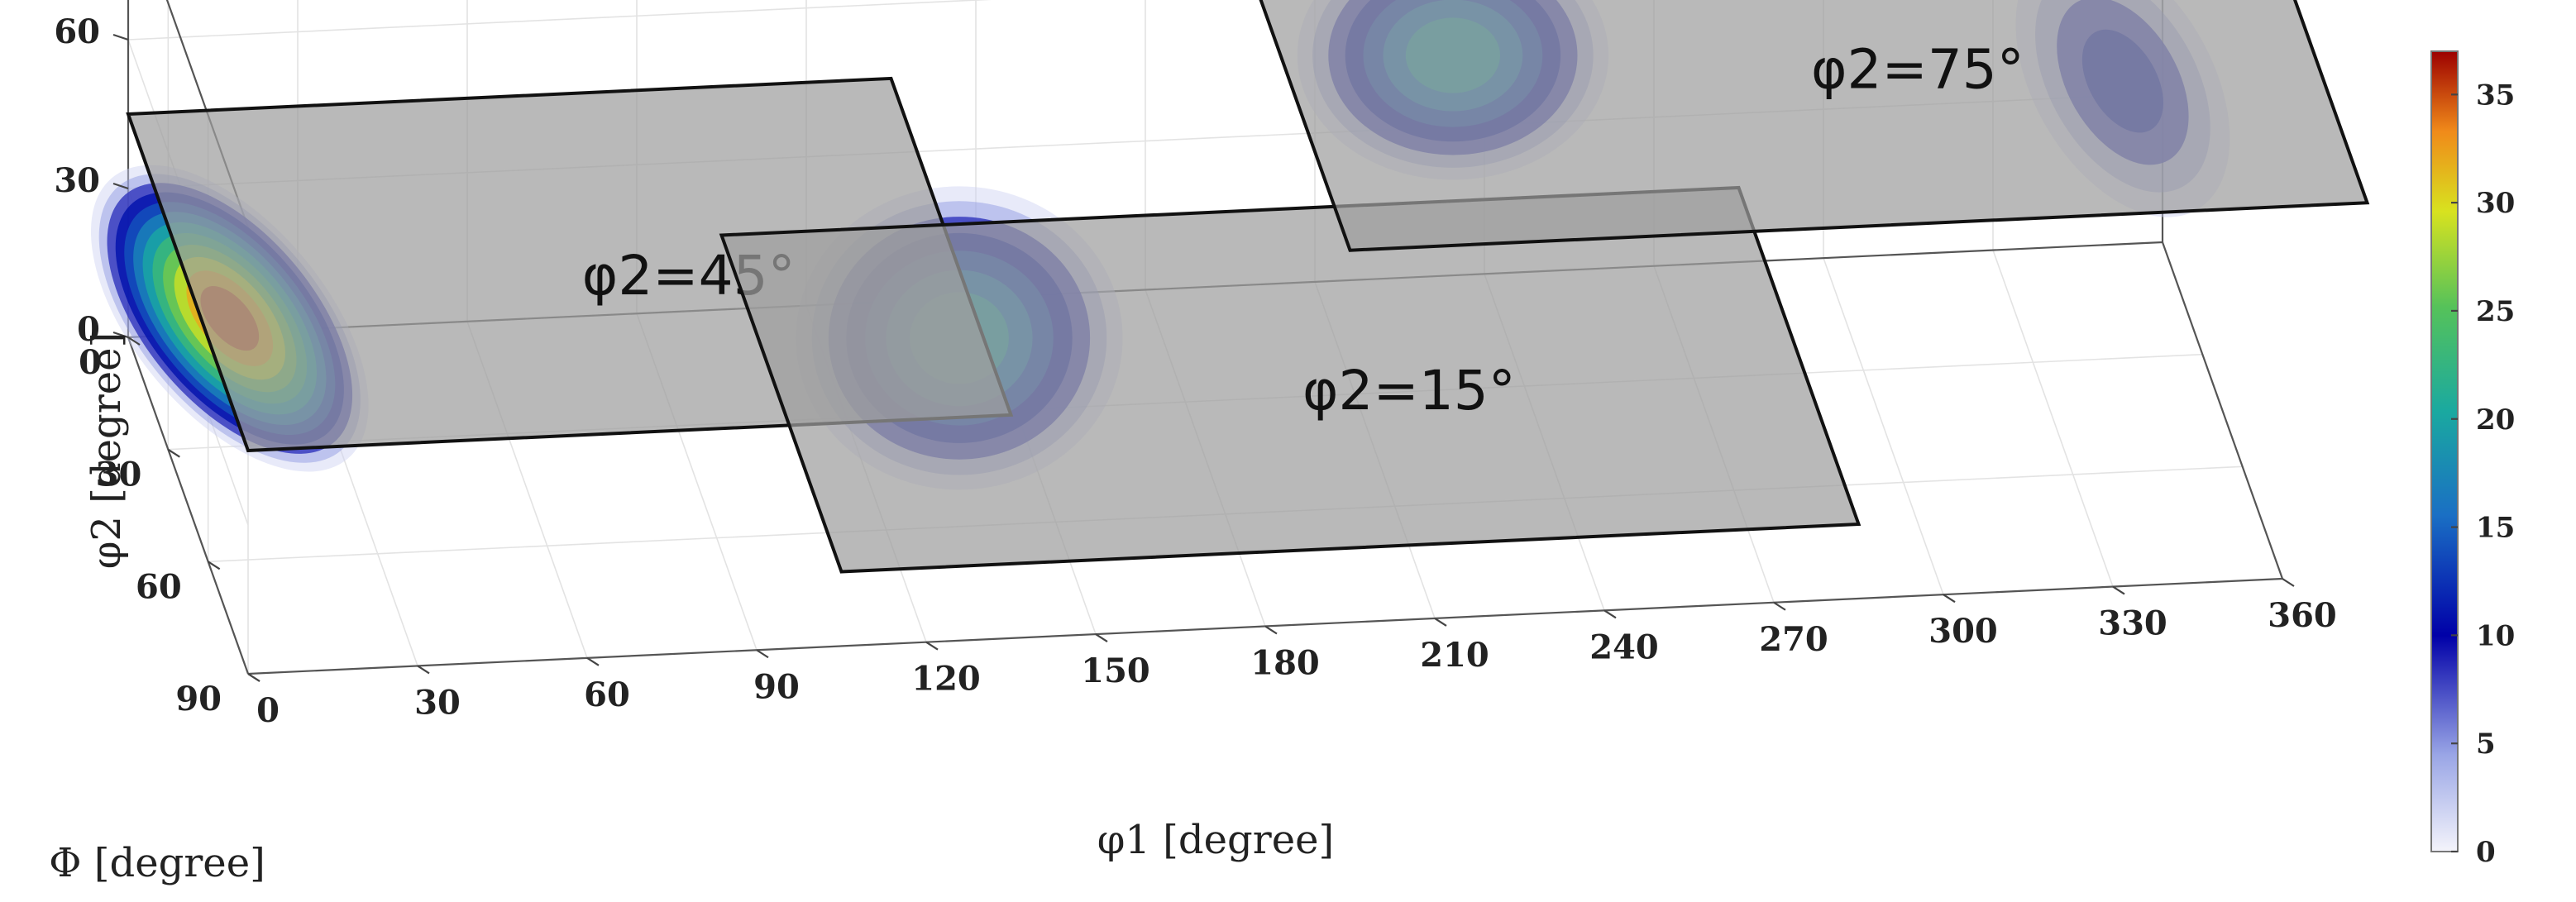 The width and height of the screenshot is (2576, 902). What do you see at coordinates (88, 329) in the screenshot?
I see `z-tick-label-0: 0` at bounding box center [88, 329].